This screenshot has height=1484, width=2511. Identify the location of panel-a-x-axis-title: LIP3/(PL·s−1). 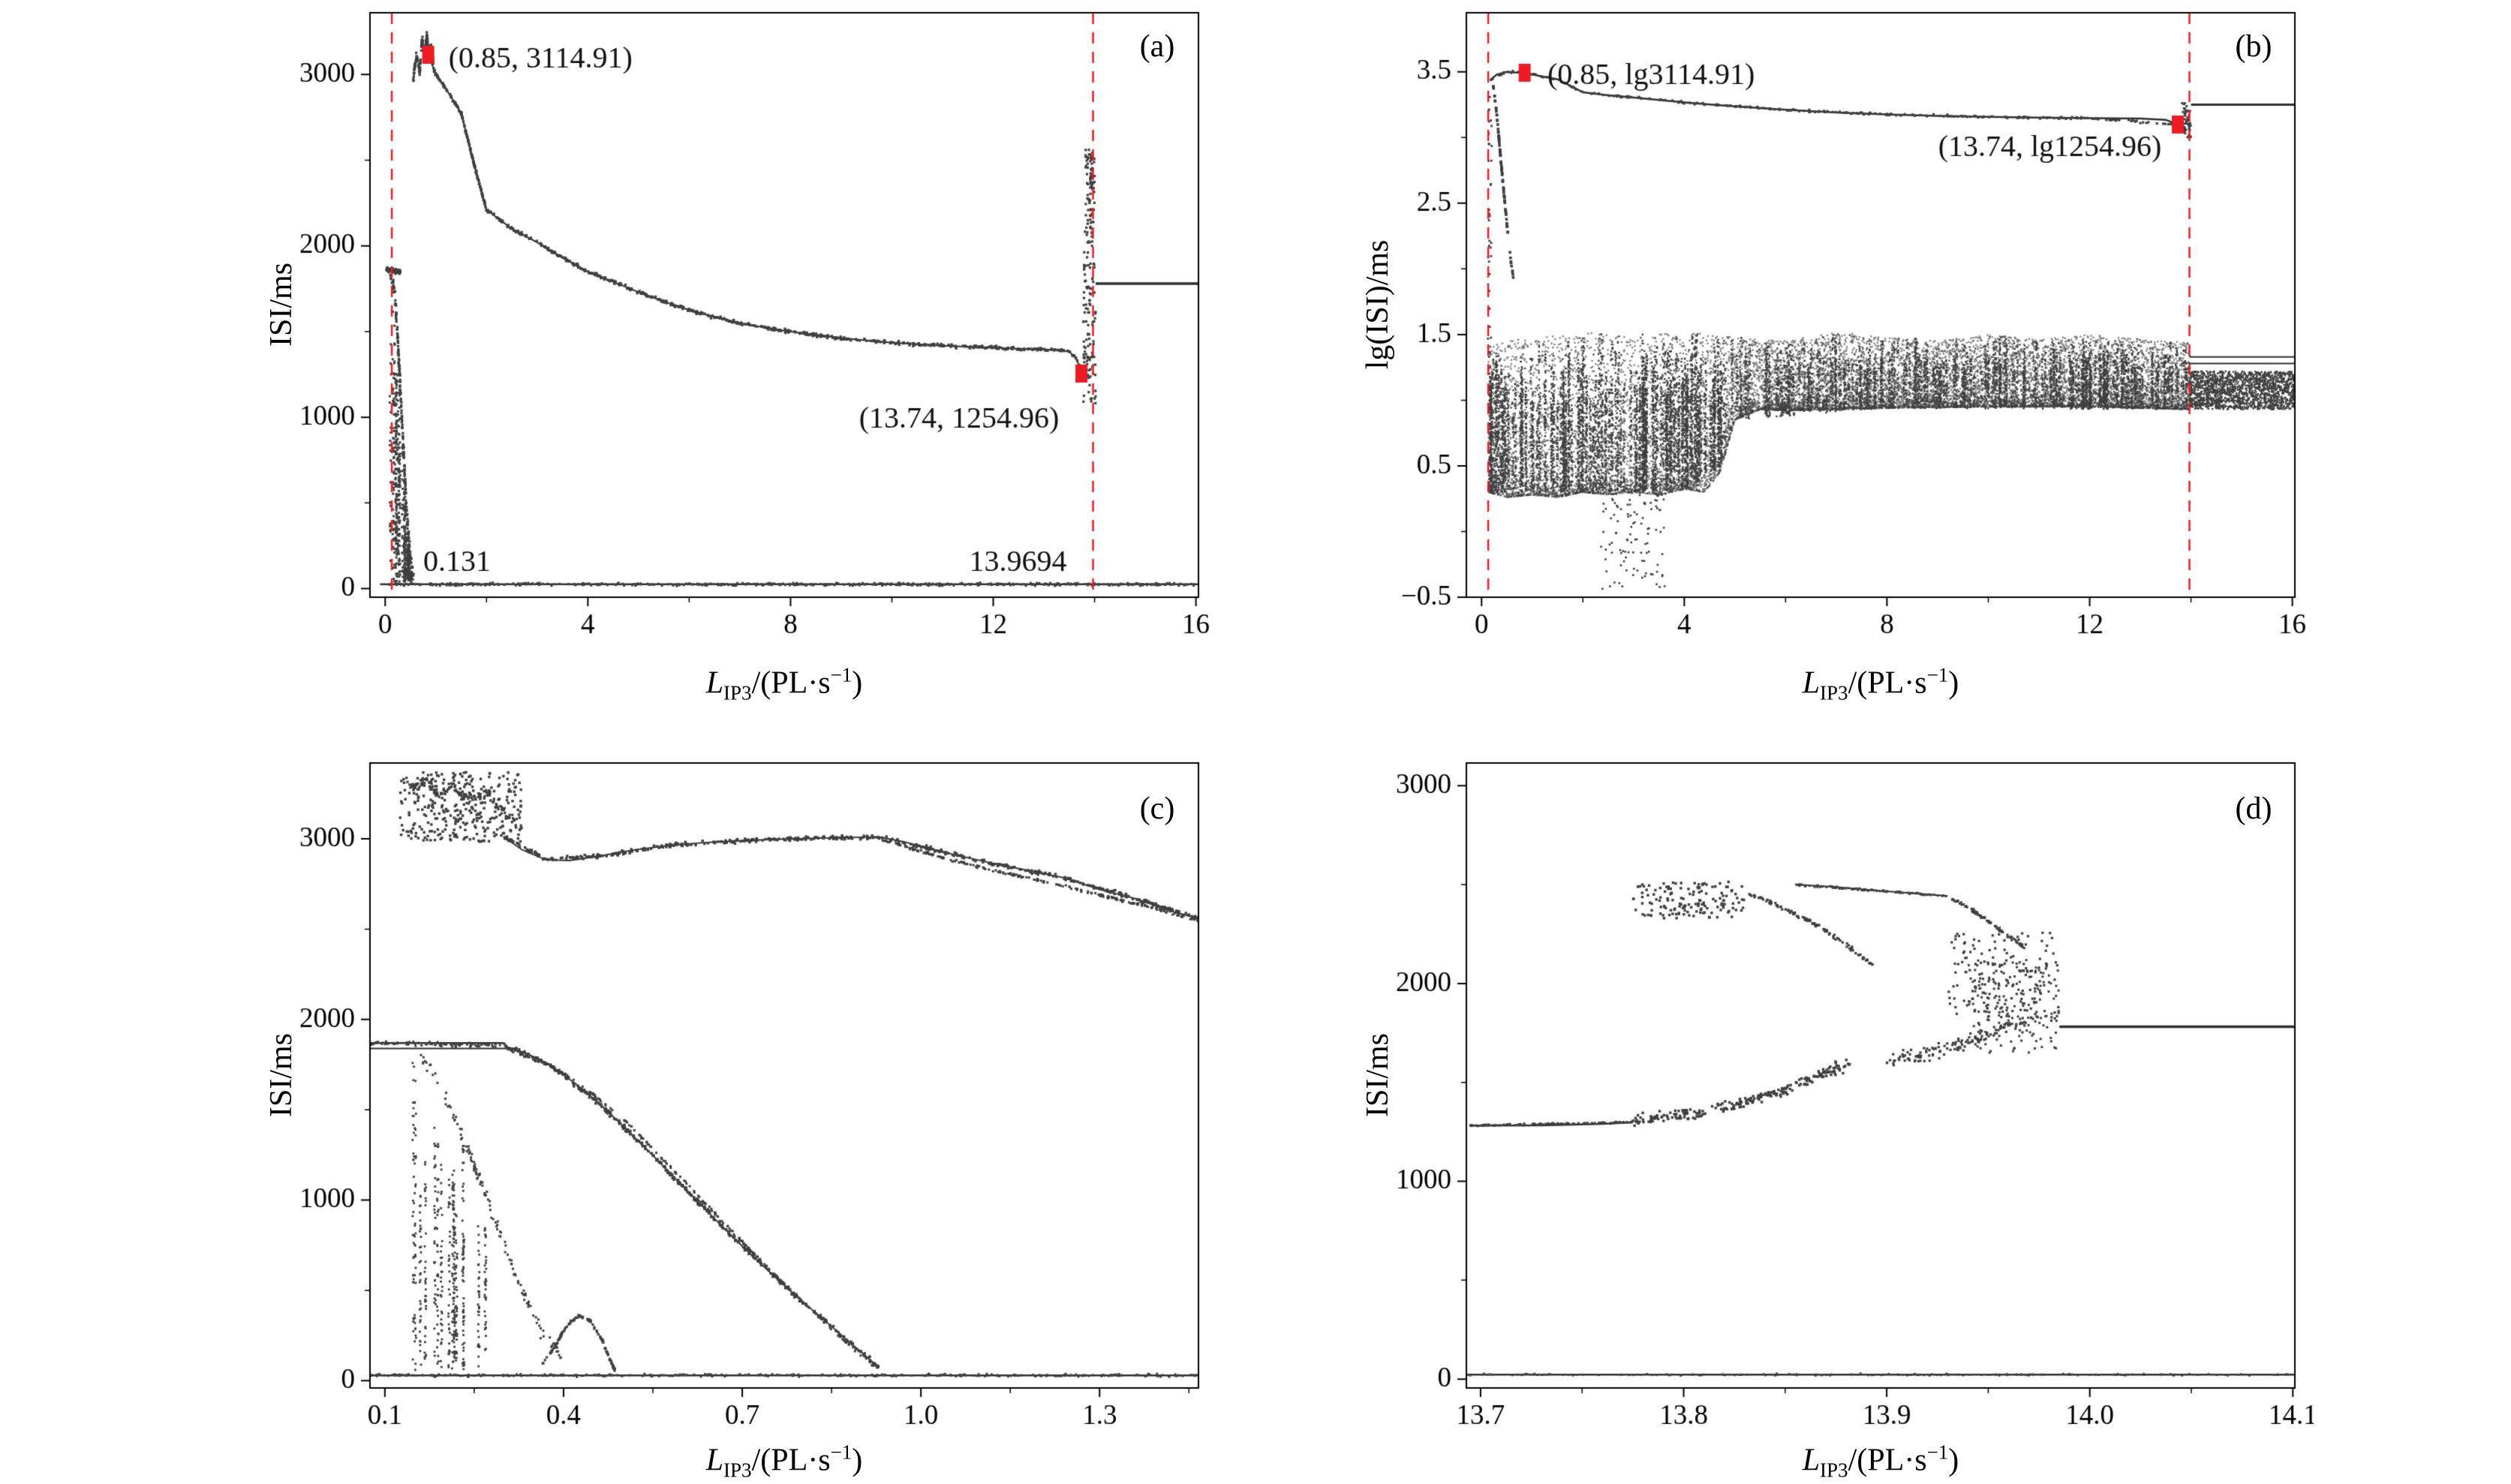
(784, 683).